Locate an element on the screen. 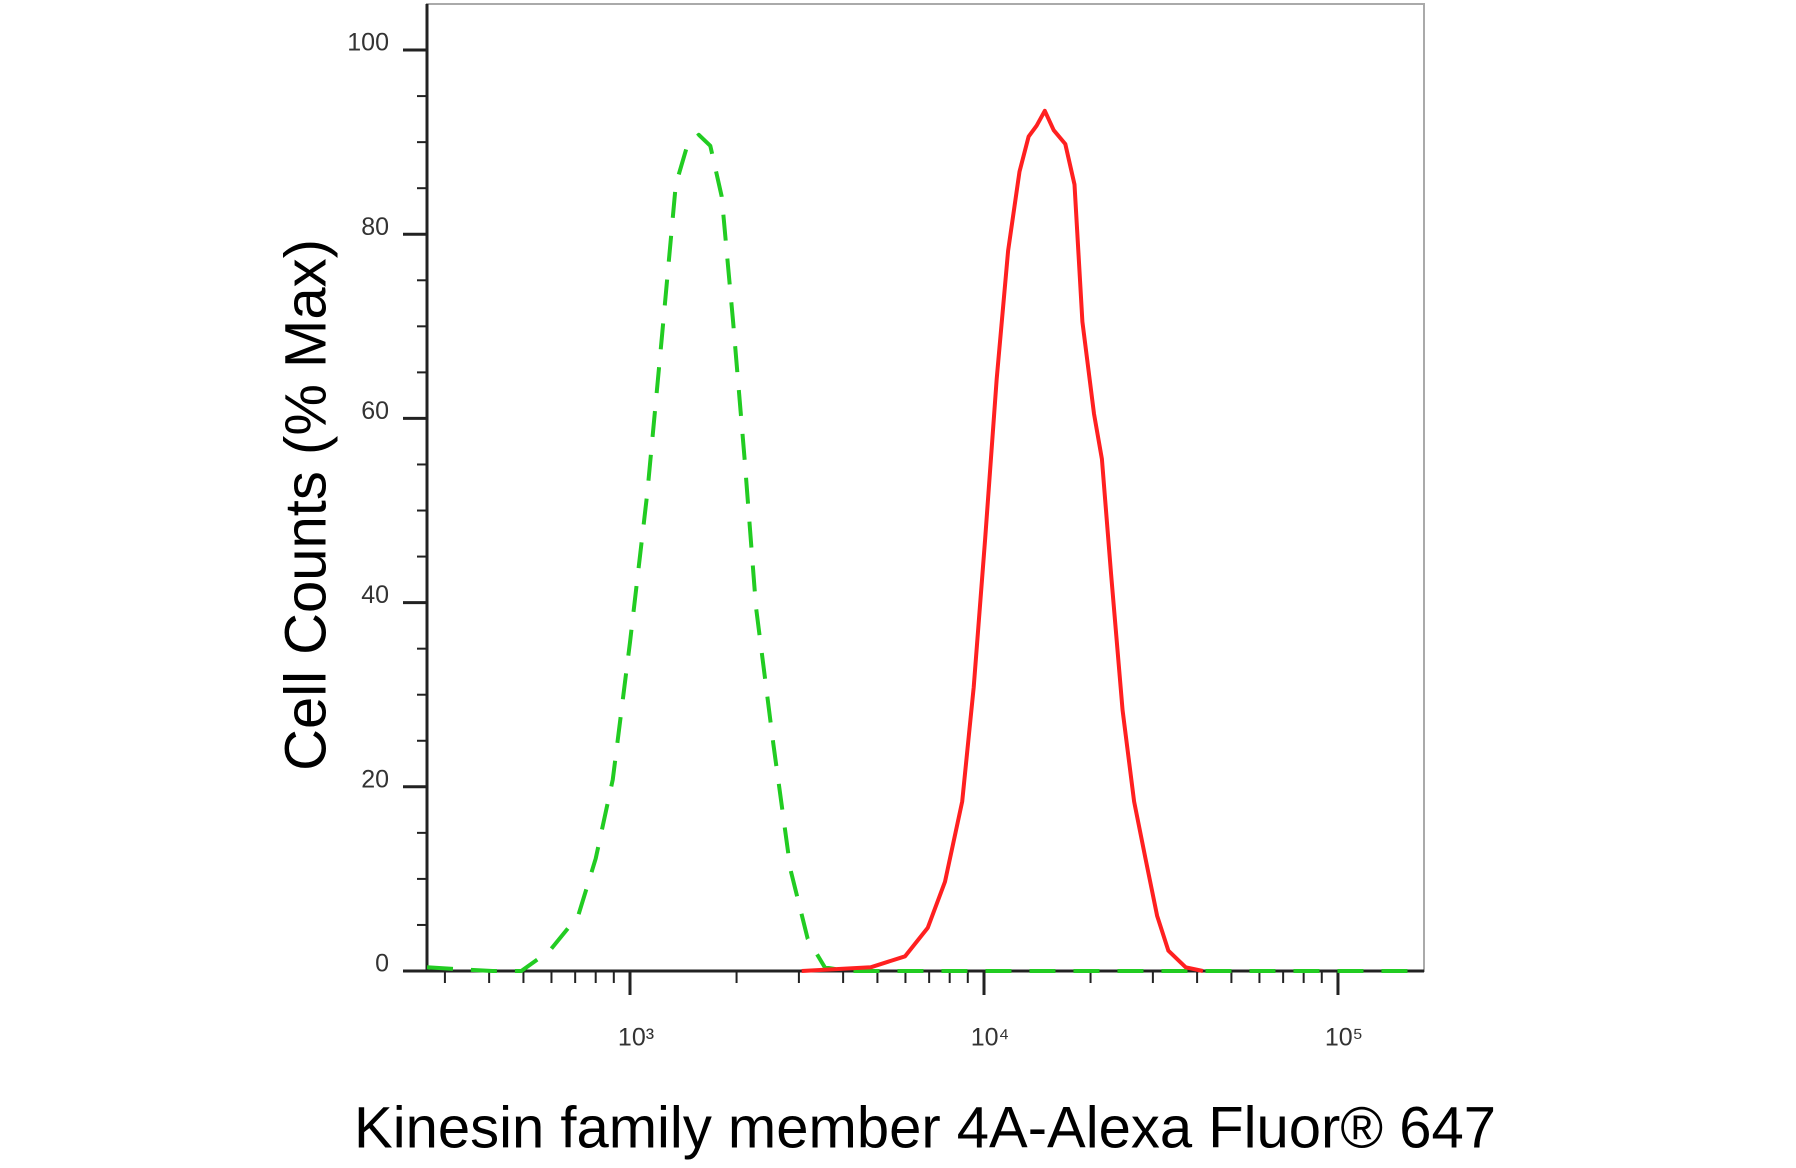  x-tick-label: 10⁵ is located at coordinates (1344, 1038).